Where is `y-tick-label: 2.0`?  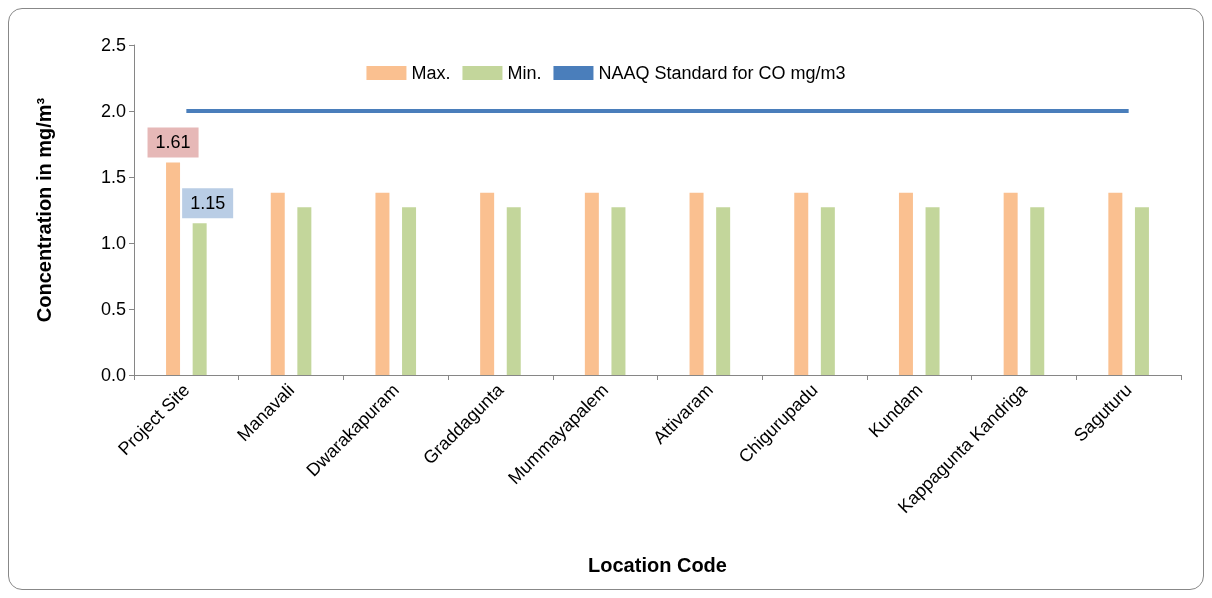
y-tick-label: 2.0 is located at coordinates (113, 111).